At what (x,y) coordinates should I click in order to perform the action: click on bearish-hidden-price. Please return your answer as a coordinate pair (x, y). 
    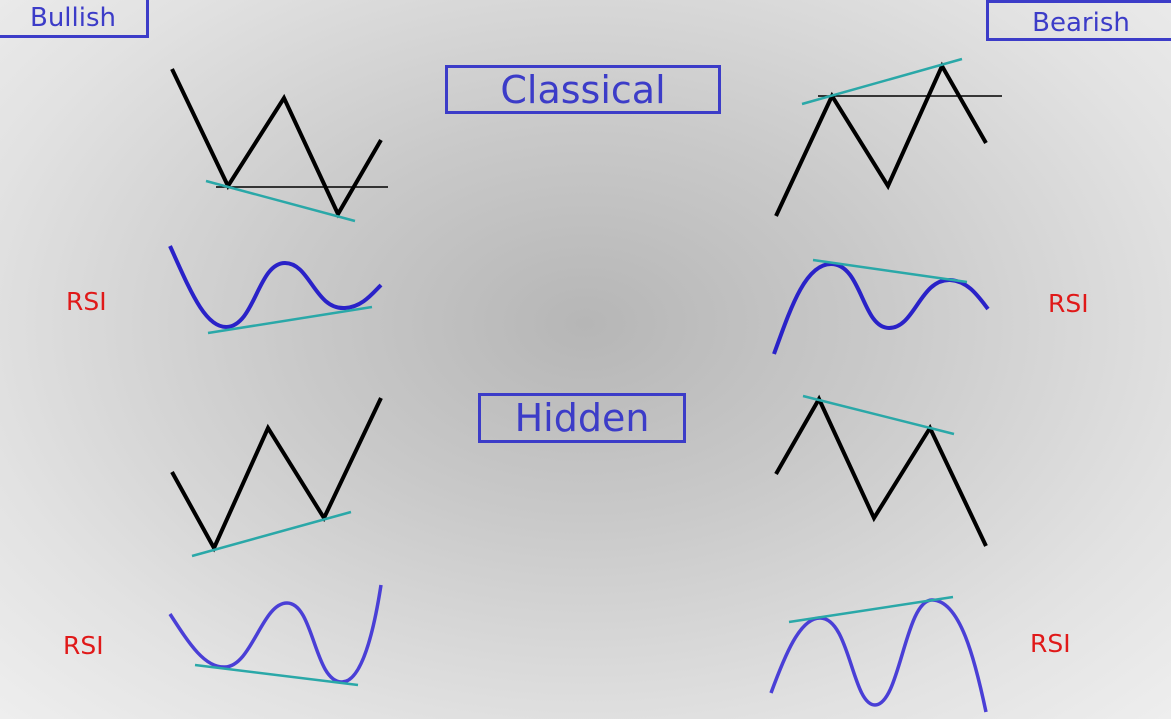
    Looking at the image, I should click on (881, 470).